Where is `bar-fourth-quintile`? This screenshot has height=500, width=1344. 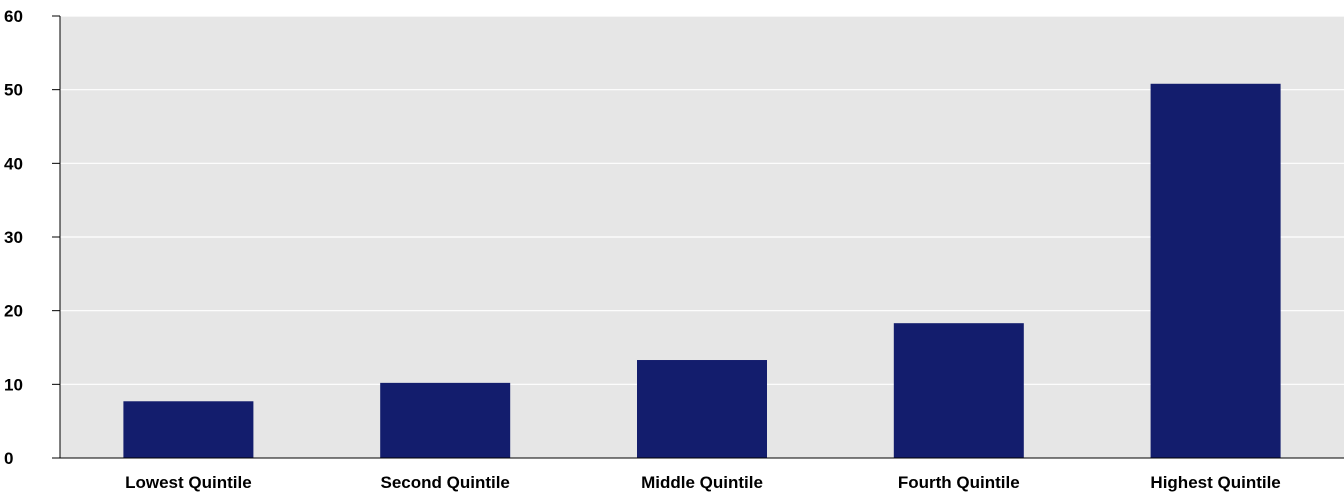
bar-fourth-quintile is located at coordinates (958, 390).